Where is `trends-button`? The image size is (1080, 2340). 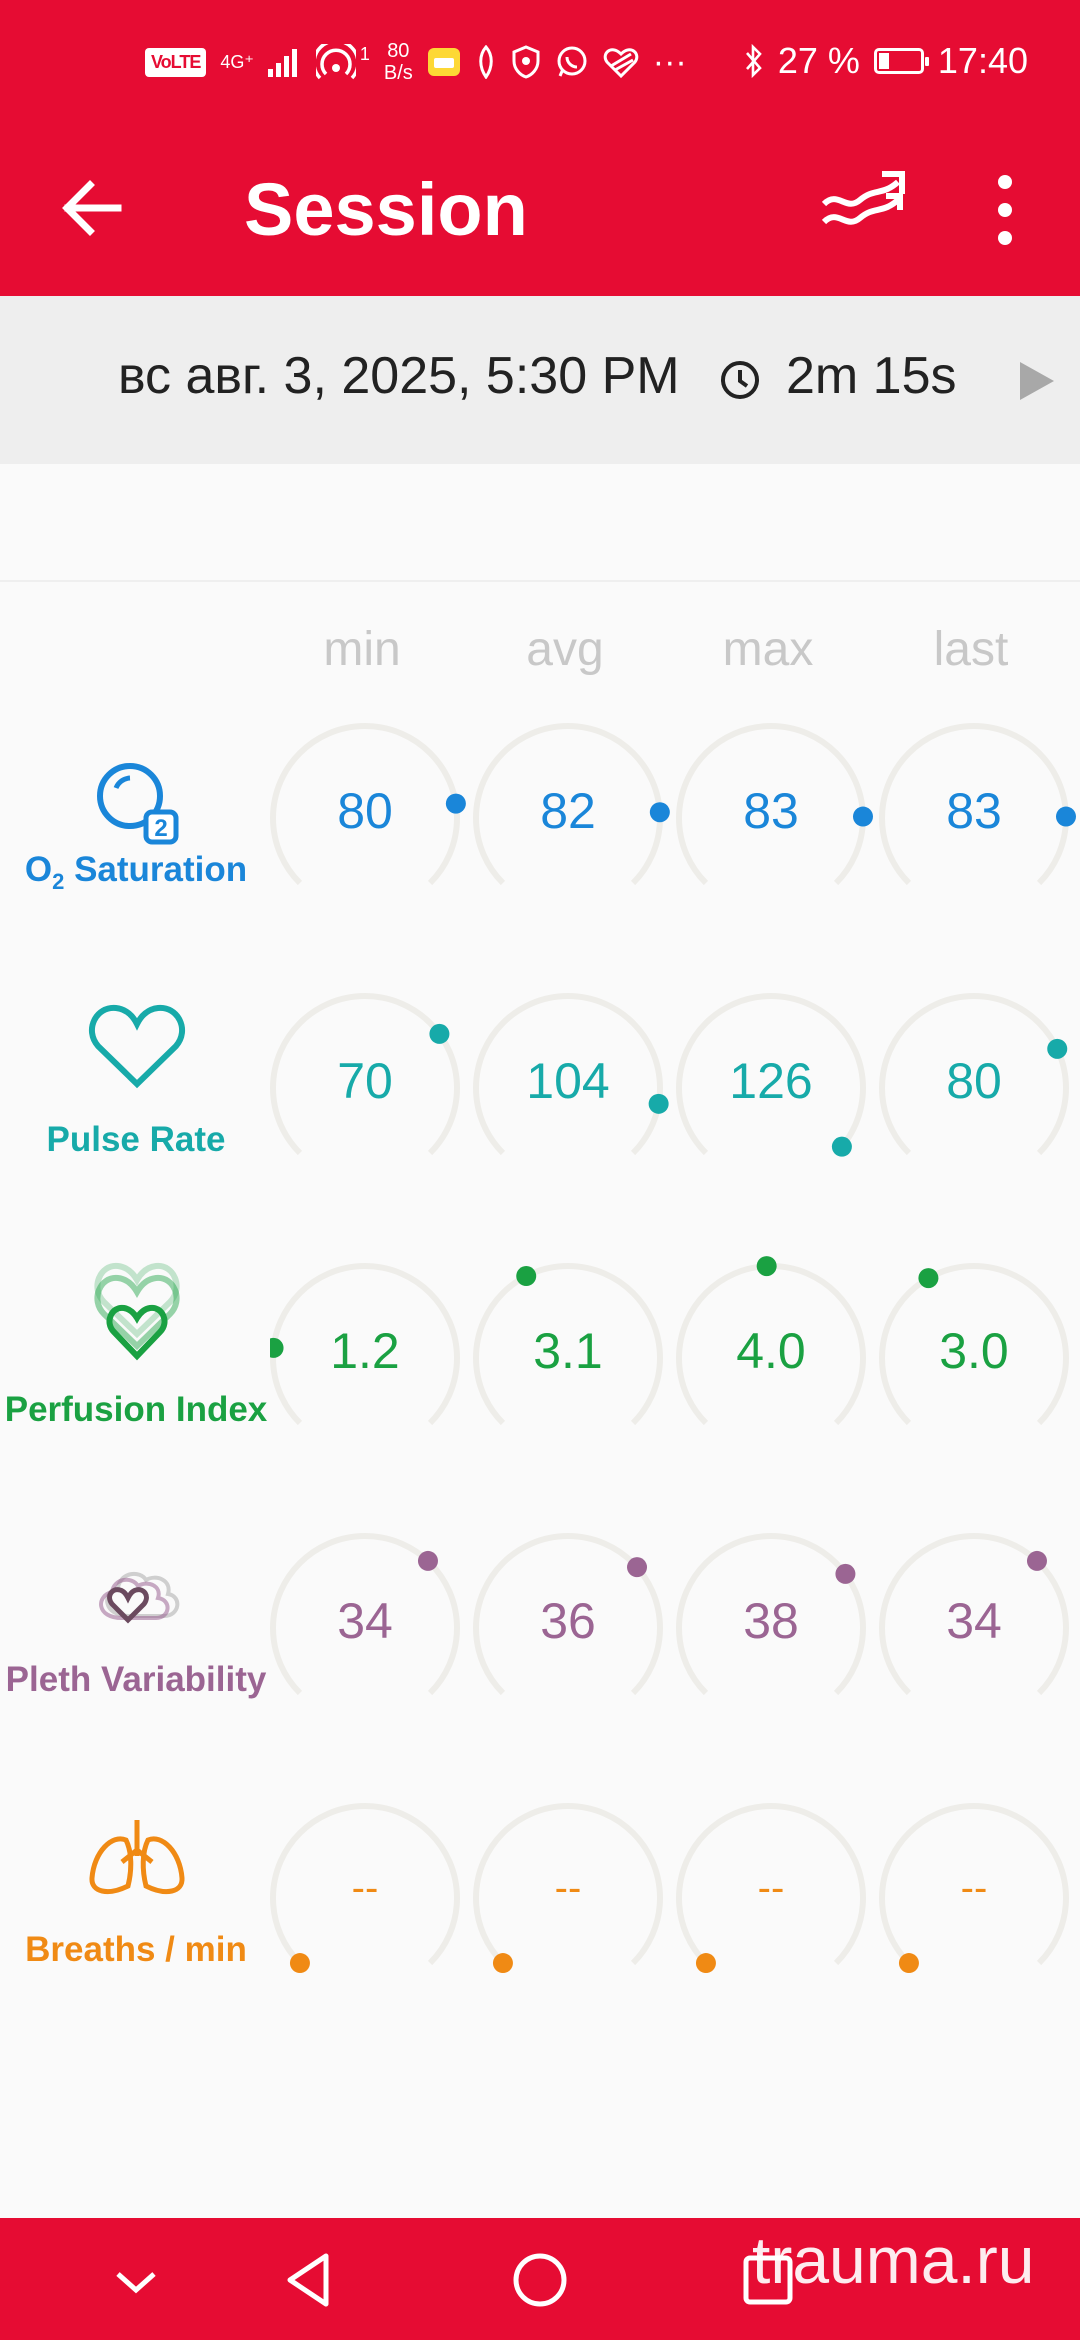 trends-button is located at coordinates (865, 206).